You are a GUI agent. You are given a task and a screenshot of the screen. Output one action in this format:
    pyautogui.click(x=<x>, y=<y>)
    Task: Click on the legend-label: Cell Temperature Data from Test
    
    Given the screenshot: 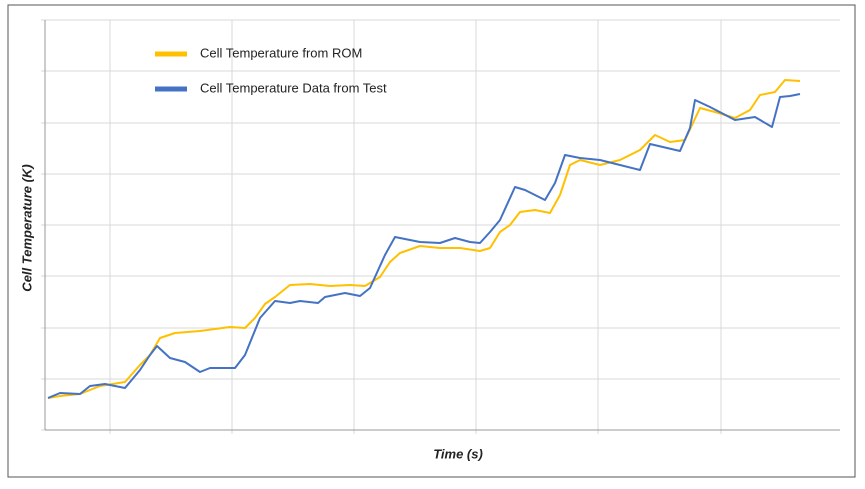 What is the action you would take?
    pyautogui.click(x=293, y=87)
    